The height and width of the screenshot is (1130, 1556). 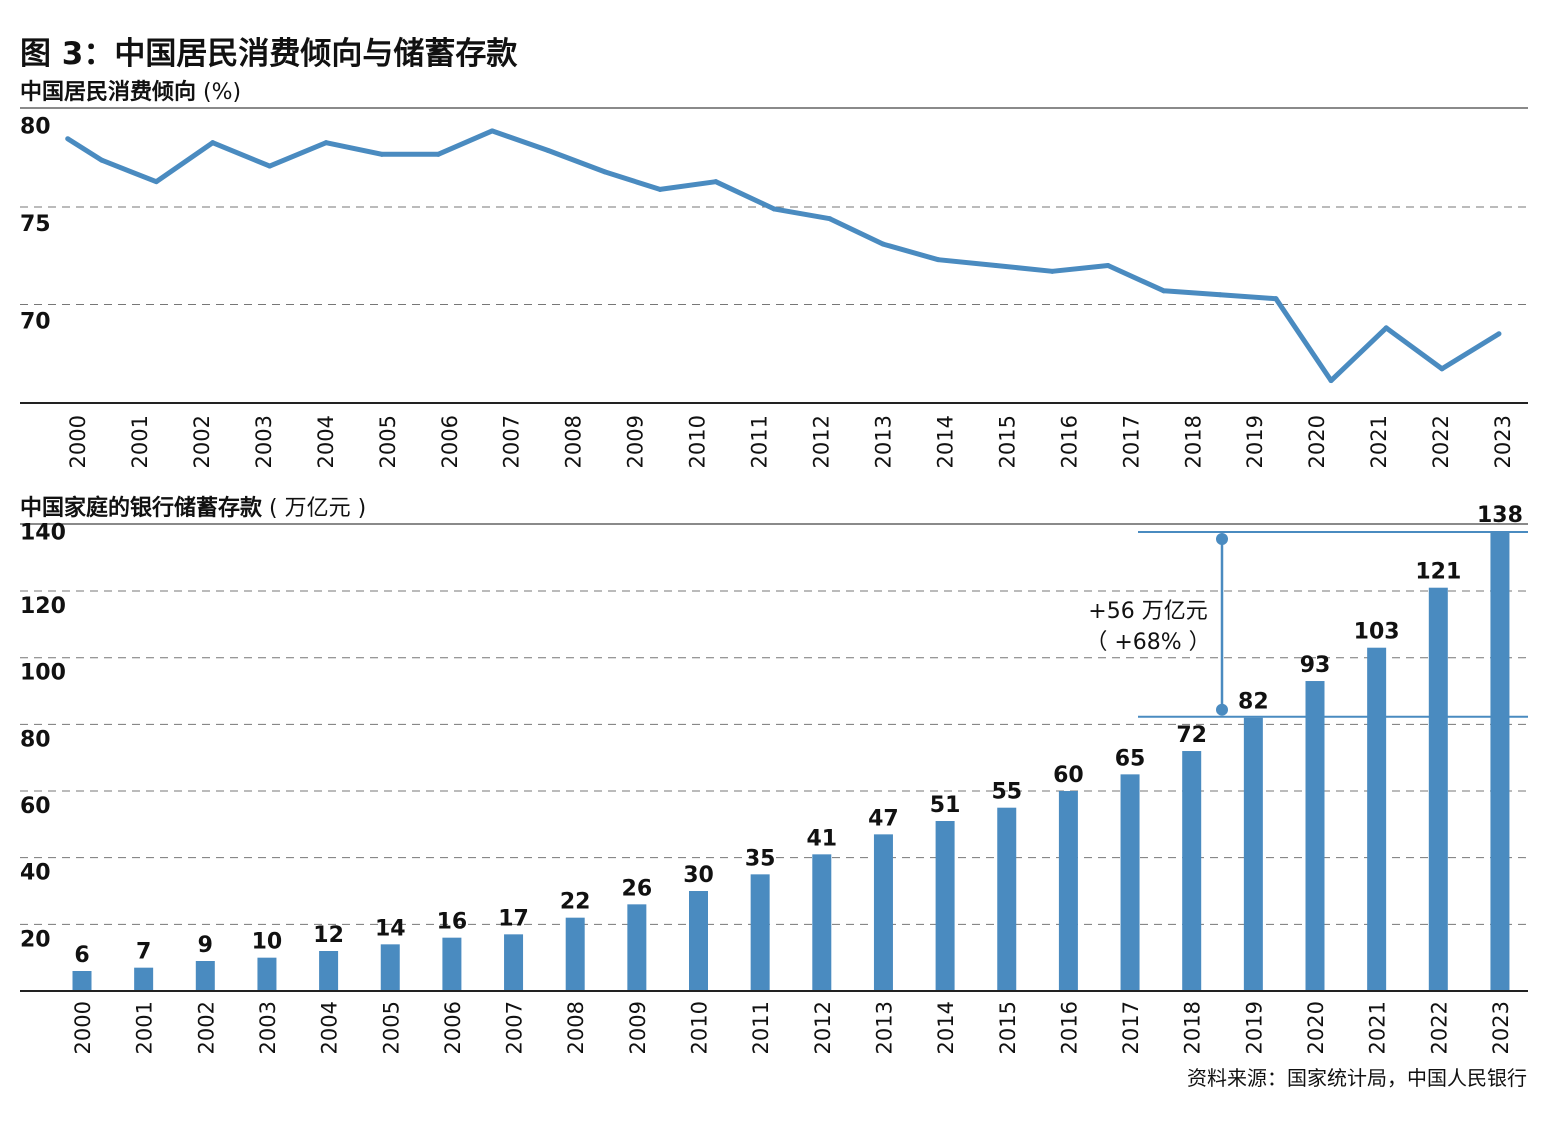 What do you see at coordinates (205, 945) in the screenshot?
I see `data-label: 9` at bounding box center [205, 945].